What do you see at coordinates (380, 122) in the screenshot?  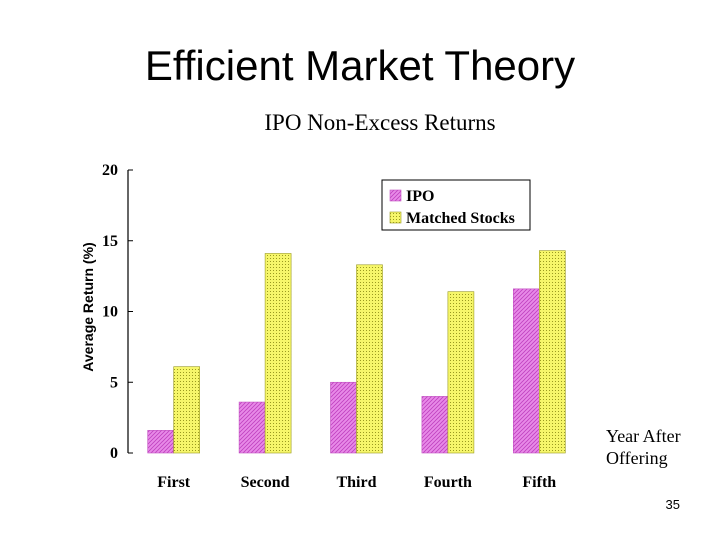 I see `chart-title: IPO Non-Excess Returns` at bounding box center [380, 122].